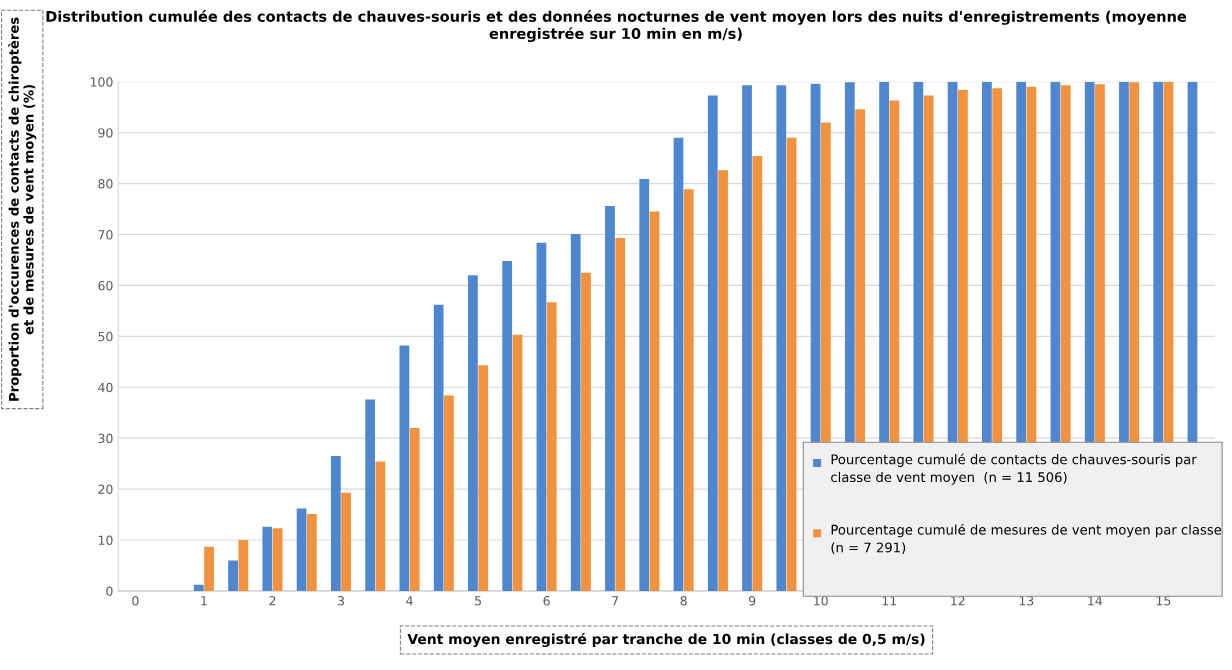  Describe the element at coordinates (105, 133) in the screenshot. I see `y-tick-label: 90` at that location.